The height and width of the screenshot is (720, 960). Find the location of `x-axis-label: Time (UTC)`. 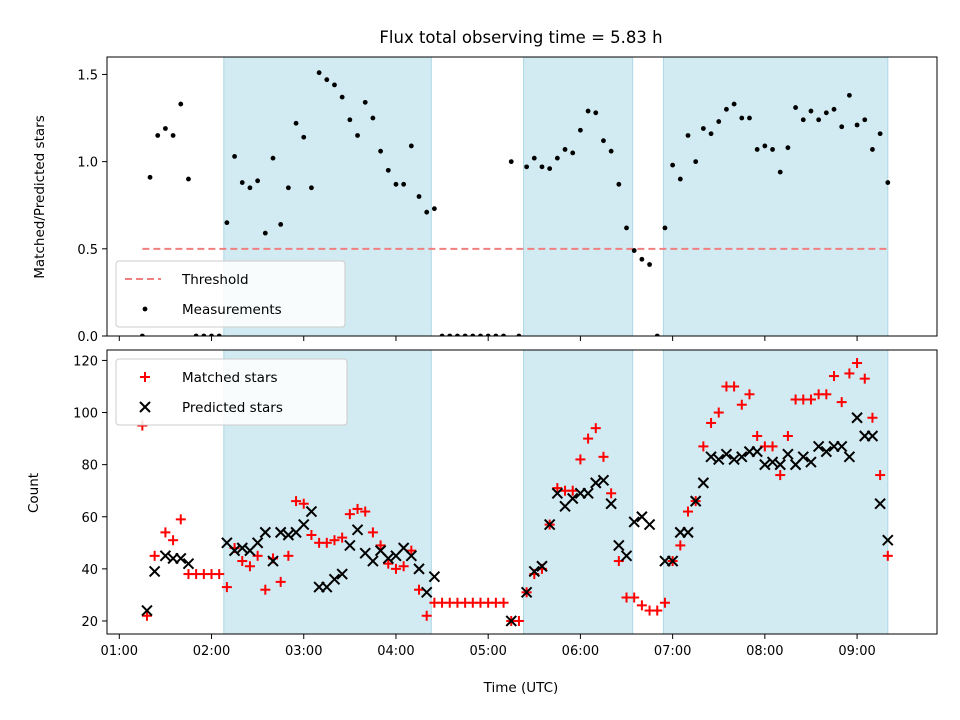

x-axis-label: Time (UTC) is located at coordinates (521, 688).